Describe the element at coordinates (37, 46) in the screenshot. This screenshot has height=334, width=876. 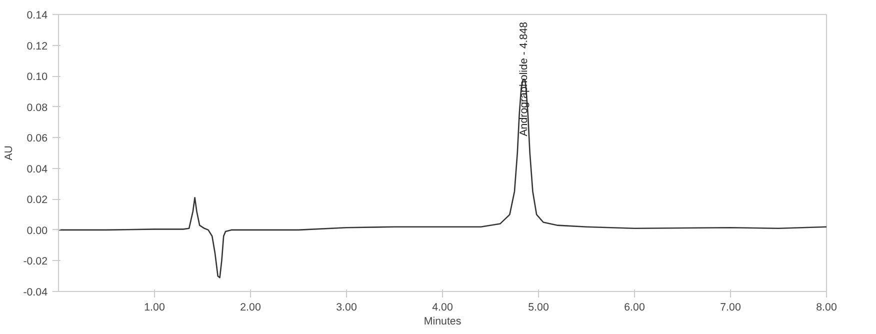
I see `y-tick-label: 0.12` at that location.